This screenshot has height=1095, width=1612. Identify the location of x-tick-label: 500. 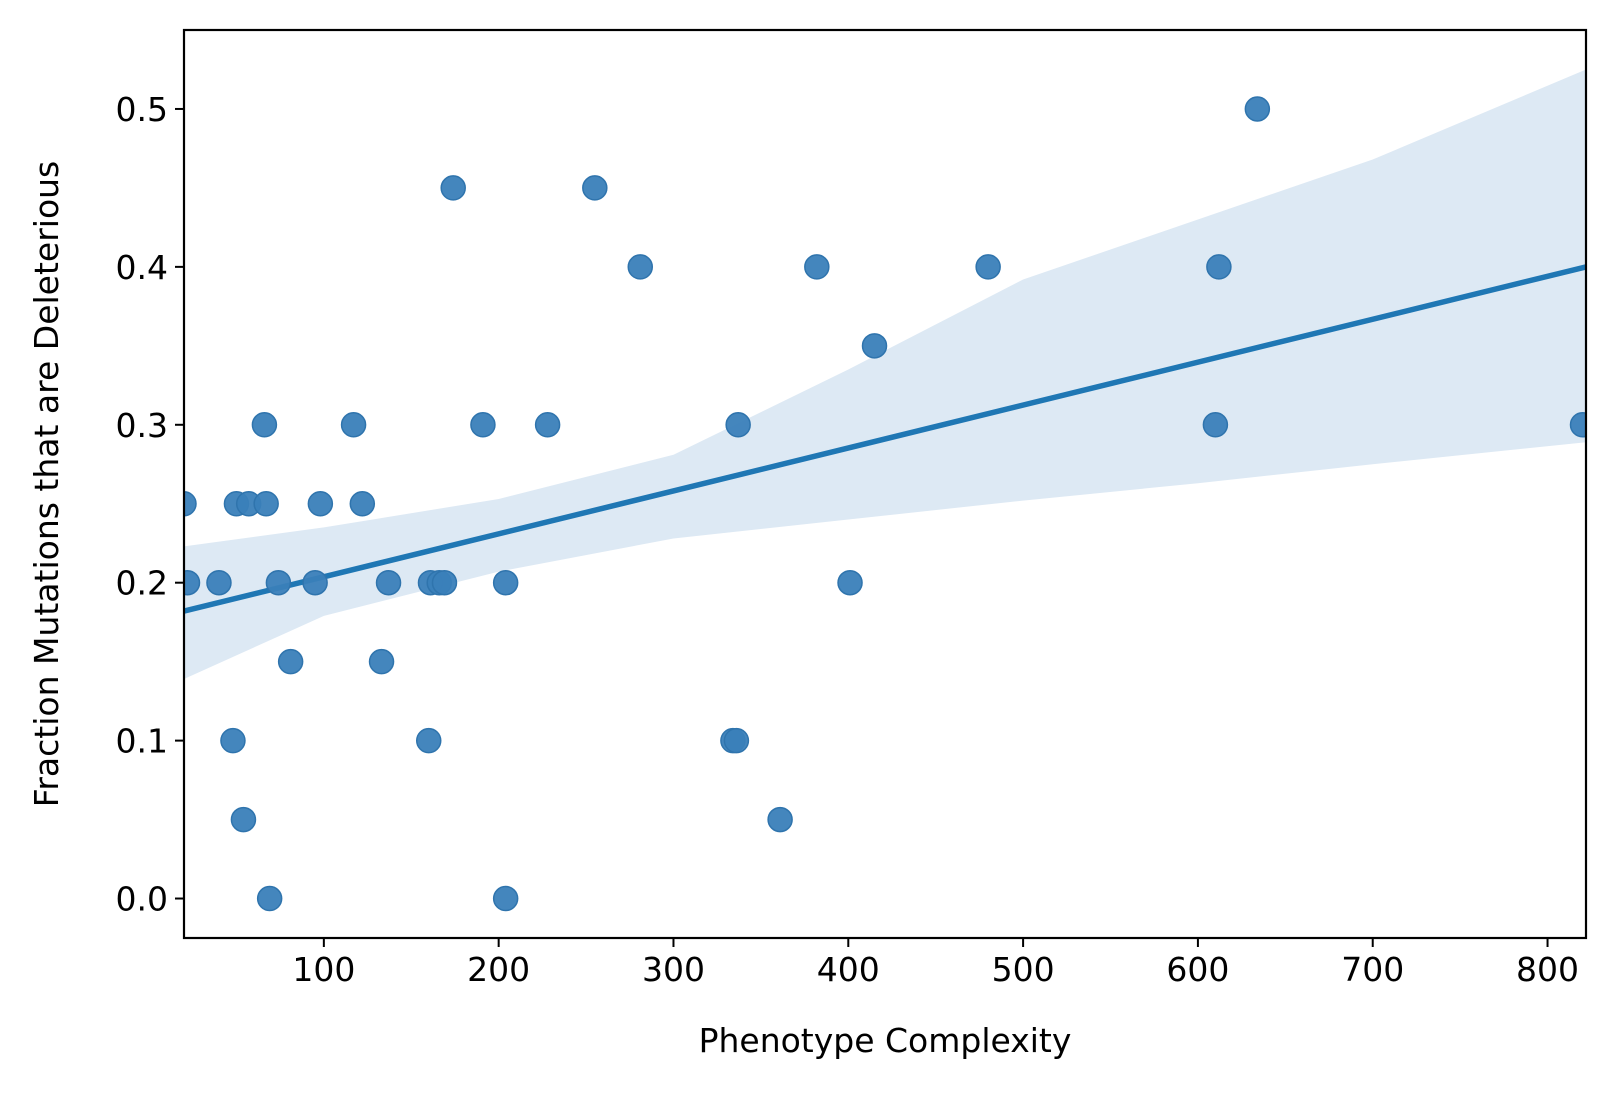
(1023, 969).